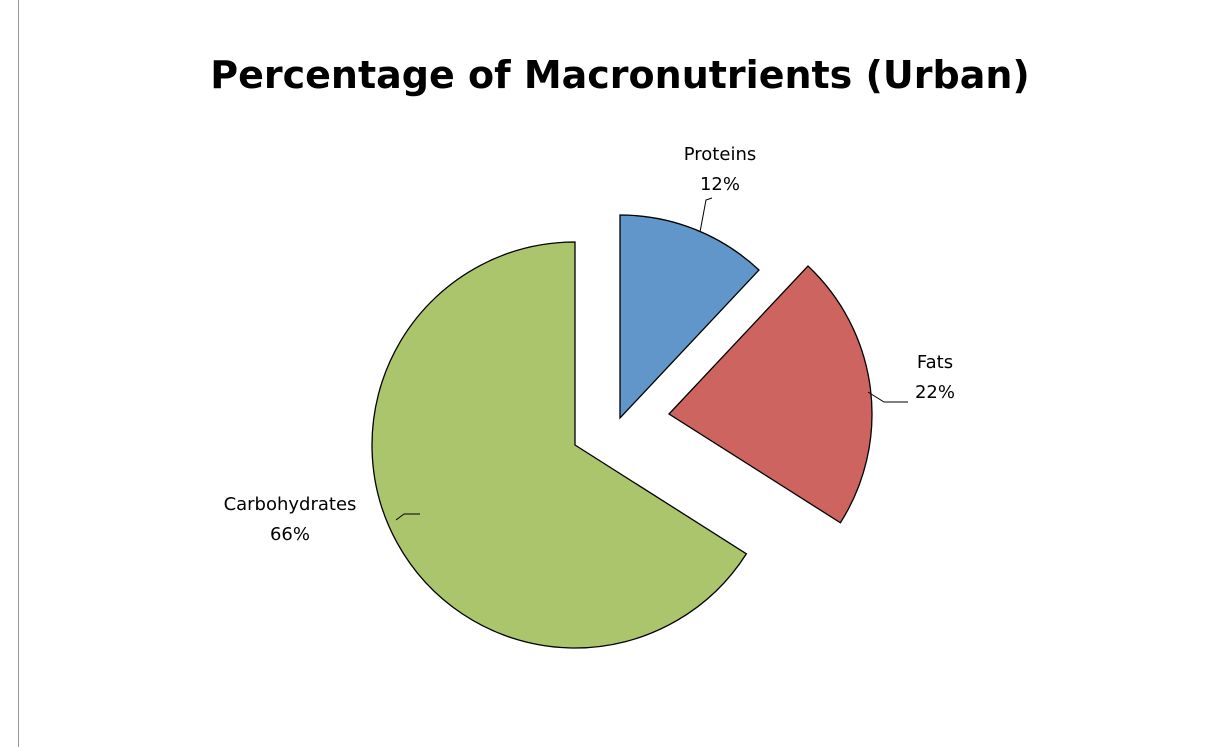 The width and height of the screenshot is (1225, 747). Describe the element at coordinates (720, 184) in the screenshot. I see `slice-value-label: 12%` at that location.